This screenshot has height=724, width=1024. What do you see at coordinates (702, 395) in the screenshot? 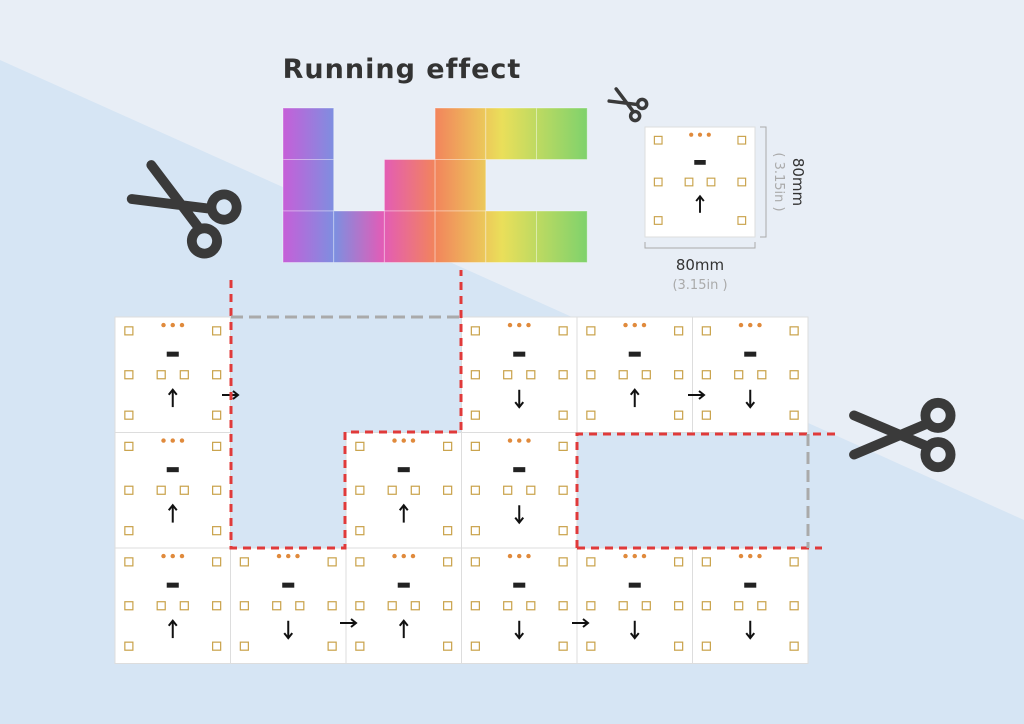
I see `flow-arrow-head` at bounding box center [702, 395].